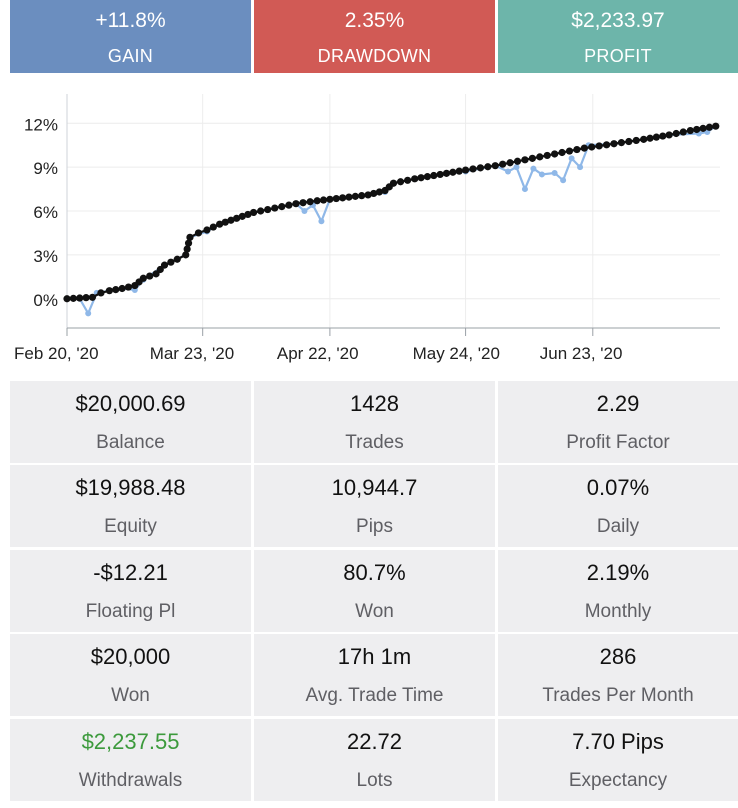  I want to click on gain-tile: +11.8% GAIN, so click(130, 36).